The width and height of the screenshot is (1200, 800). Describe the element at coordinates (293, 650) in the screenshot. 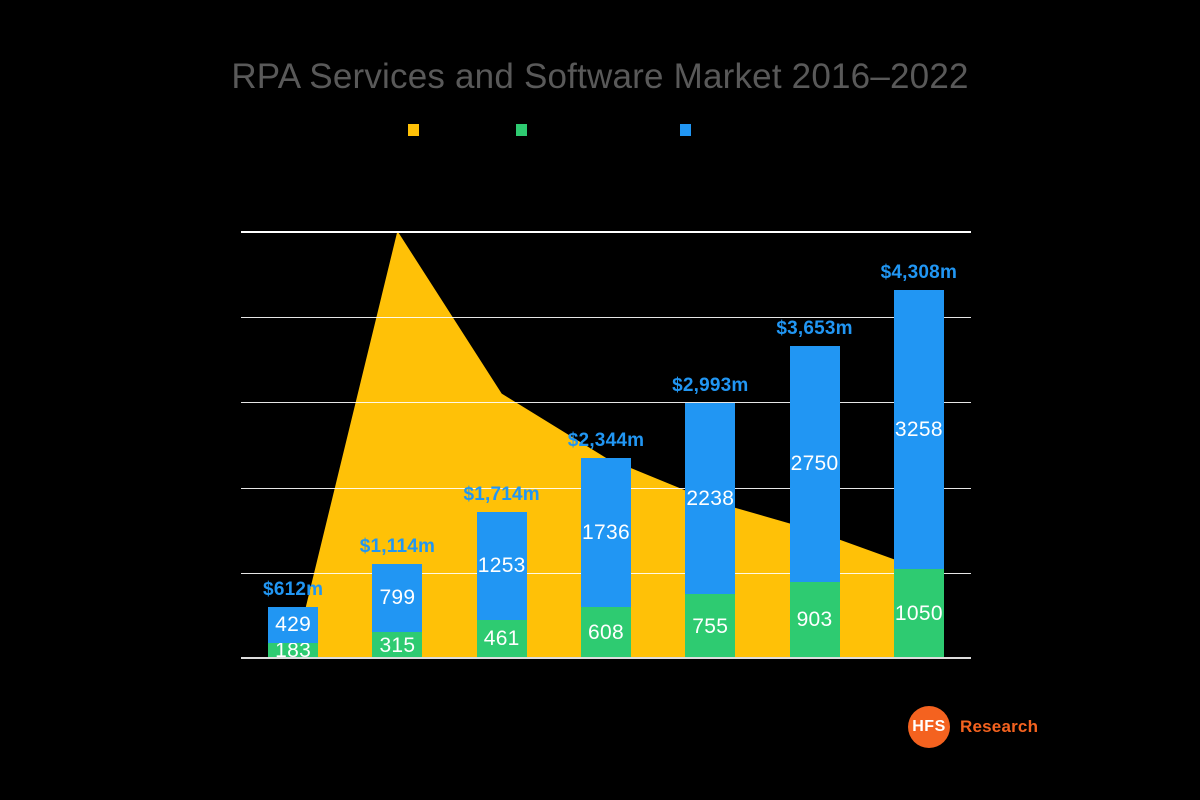

I see `bar-segment-software: 183` at that location.